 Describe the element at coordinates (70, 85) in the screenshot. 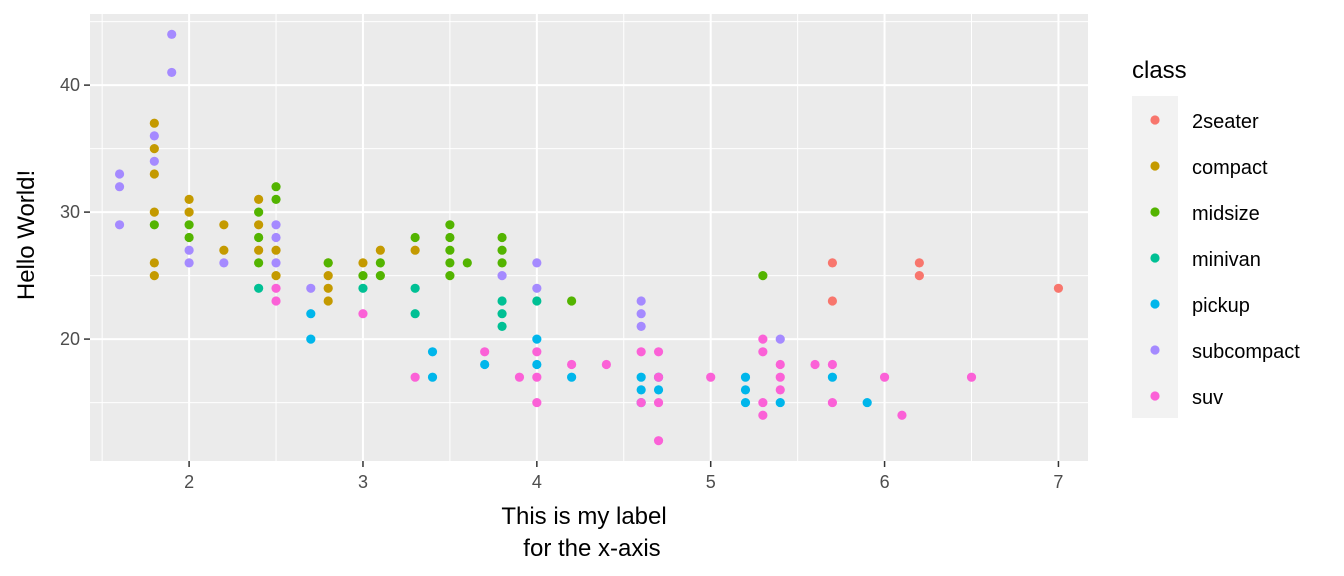

I see `y-tick-label: 40` at that location.